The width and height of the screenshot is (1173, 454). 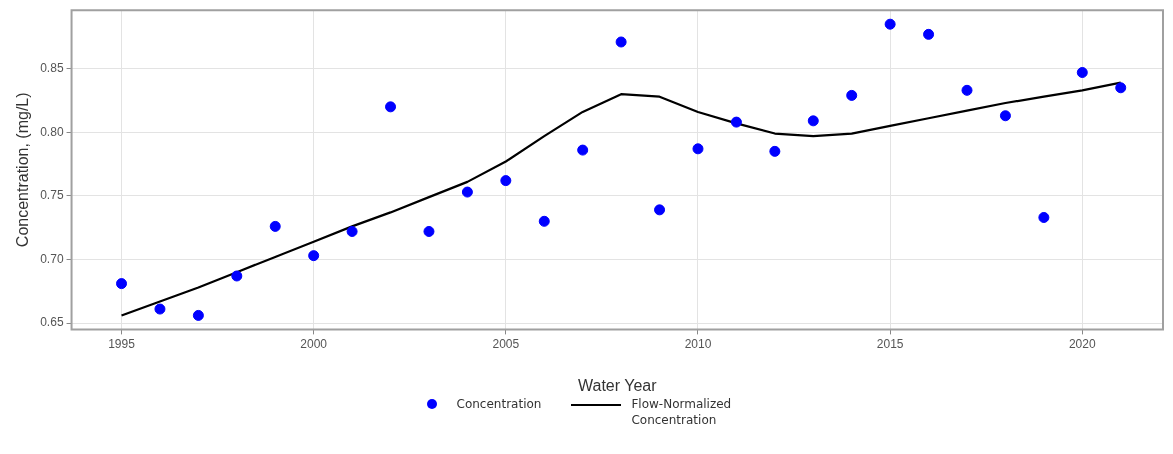 What do you see at coordinates (52, 258) in the screenshot?
I see `y-tick-label: 0.70` at bounding box center [52, 258].